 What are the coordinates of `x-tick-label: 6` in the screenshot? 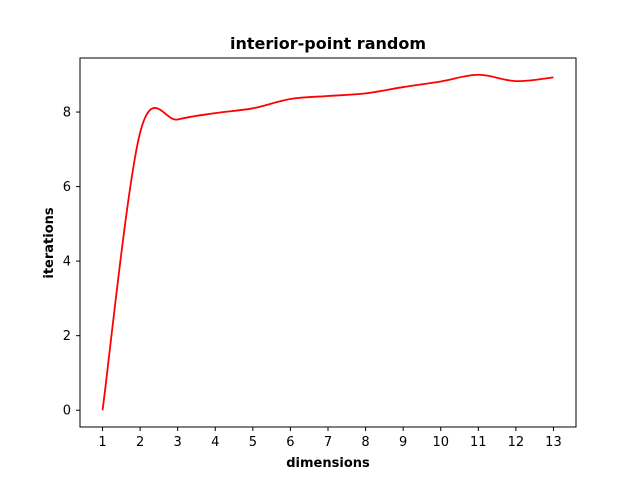 It's located at (290, 442).